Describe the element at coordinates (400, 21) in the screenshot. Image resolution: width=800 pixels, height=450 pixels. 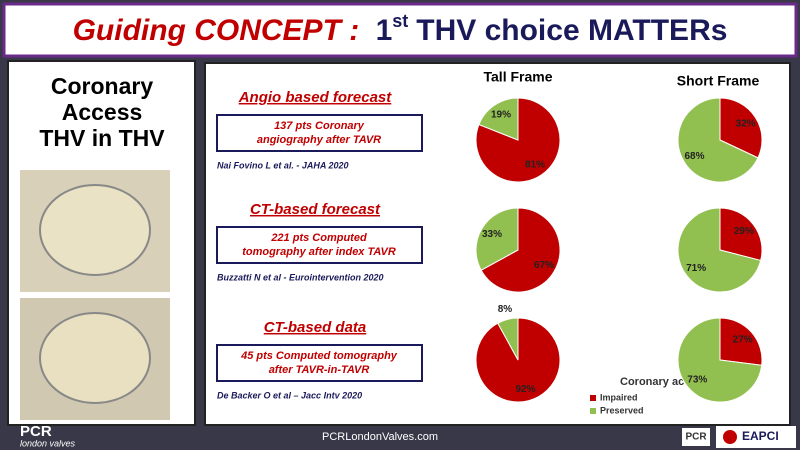
I see `title-sup: st` at that location.